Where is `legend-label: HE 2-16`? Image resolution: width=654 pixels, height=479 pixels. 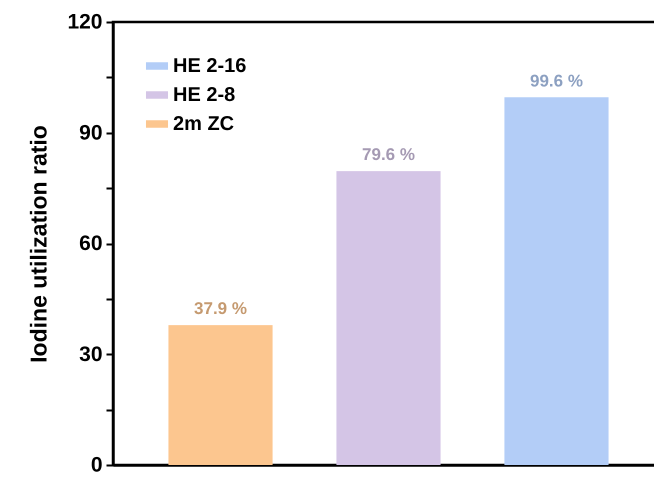 legend-label: HE 2-16 is located at coordinates (209, 66).